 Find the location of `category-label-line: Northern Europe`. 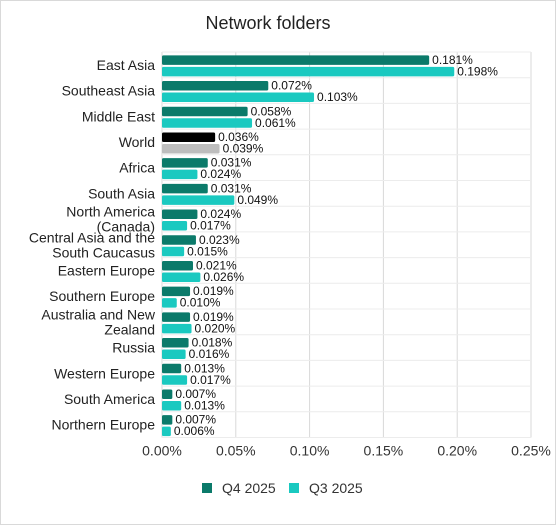

category-label-line: Northern Europe is located at coordinates (103, 425).